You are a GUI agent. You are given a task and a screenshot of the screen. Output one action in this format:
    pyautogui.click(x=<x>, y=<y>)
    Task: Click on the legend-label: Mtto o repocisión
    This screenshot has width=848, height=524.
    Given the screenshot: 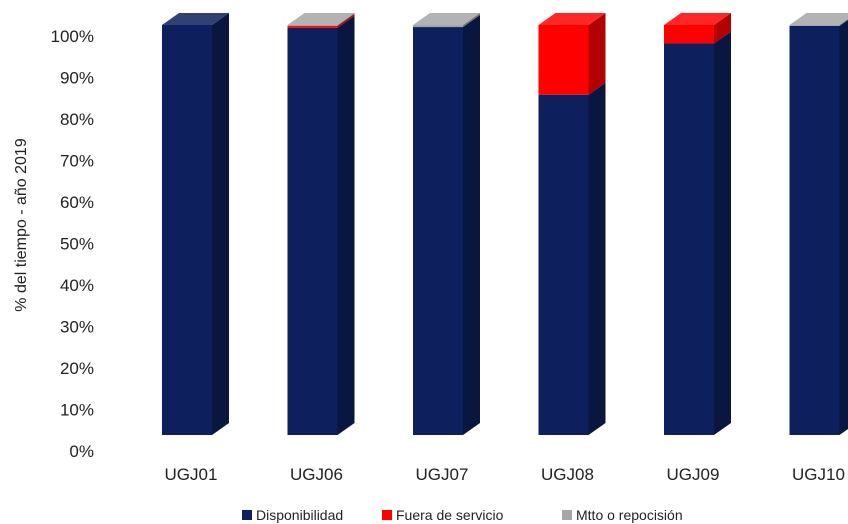 What is the action you would take?
    pyautogui.click(x=629, y=515)
    